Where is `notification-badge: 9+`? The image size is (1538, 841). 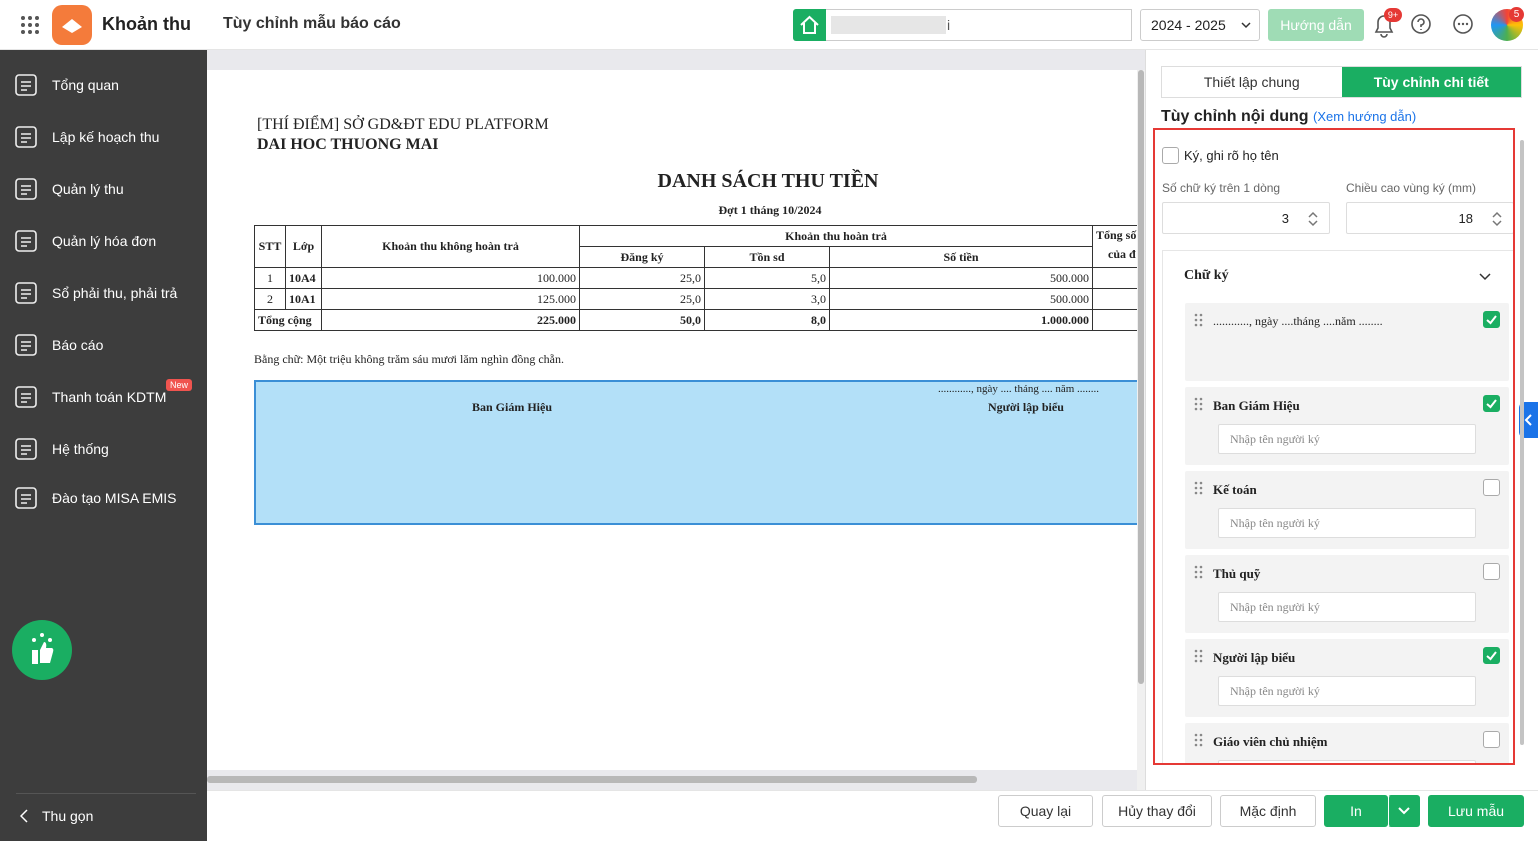 notification-badge: 9+ is located at coordinates (1393, 15).